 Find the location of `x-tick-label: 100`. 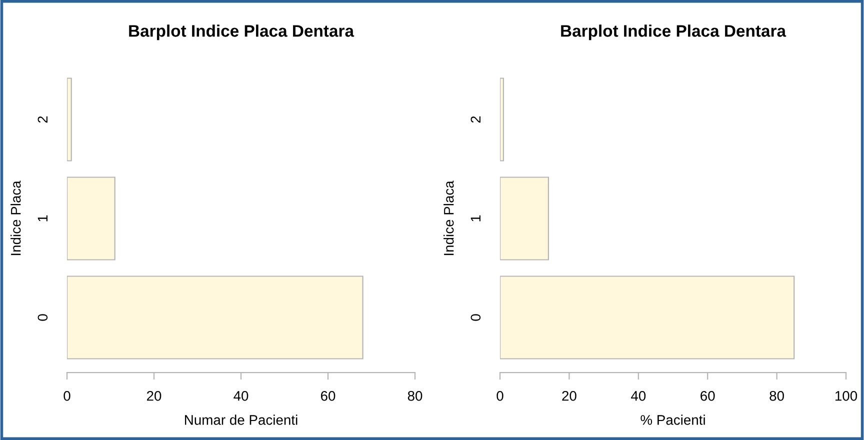

x-tick-label: 100 is located at coordinates (846, 395).